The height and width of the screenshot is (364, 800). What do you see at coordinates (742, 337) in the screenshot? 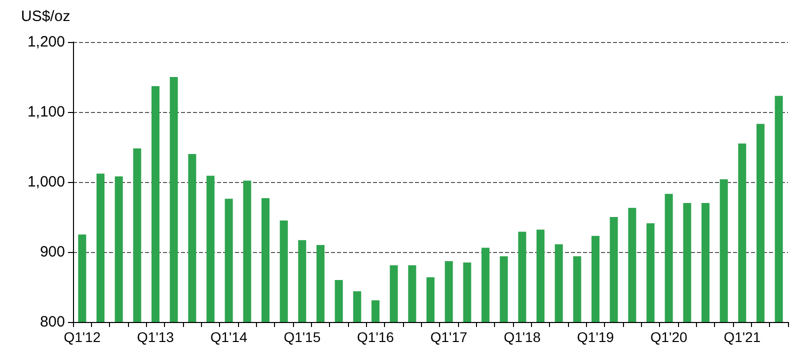
I see `x-tick-label: Q1'21` at bounding box center [742, 337].